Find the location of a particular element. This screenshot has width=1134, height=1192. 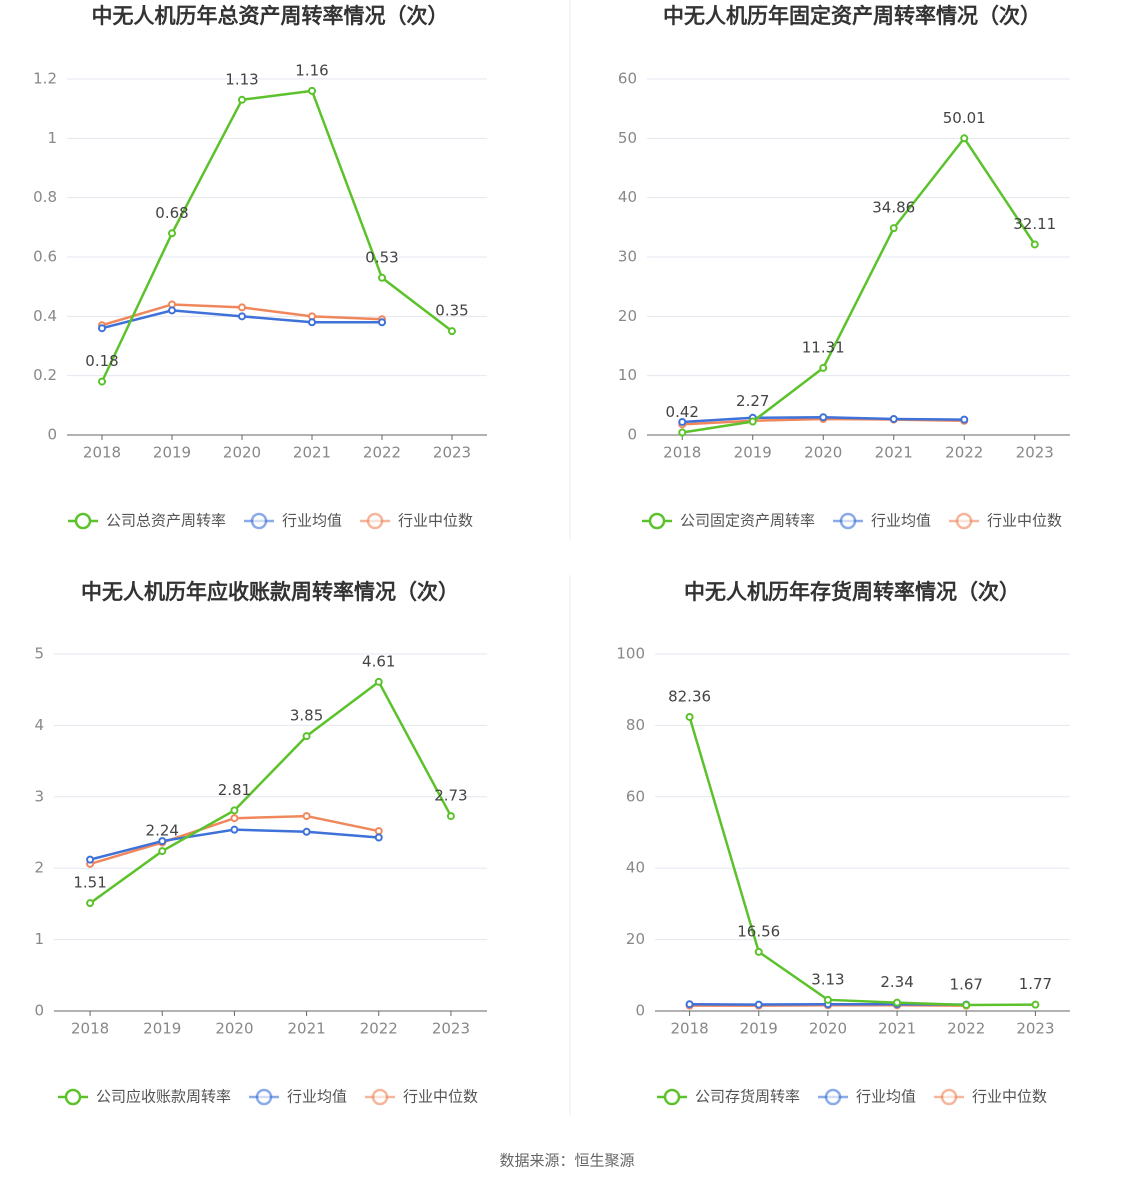

data-label: 11.31 is located at coordinates (823, 347).